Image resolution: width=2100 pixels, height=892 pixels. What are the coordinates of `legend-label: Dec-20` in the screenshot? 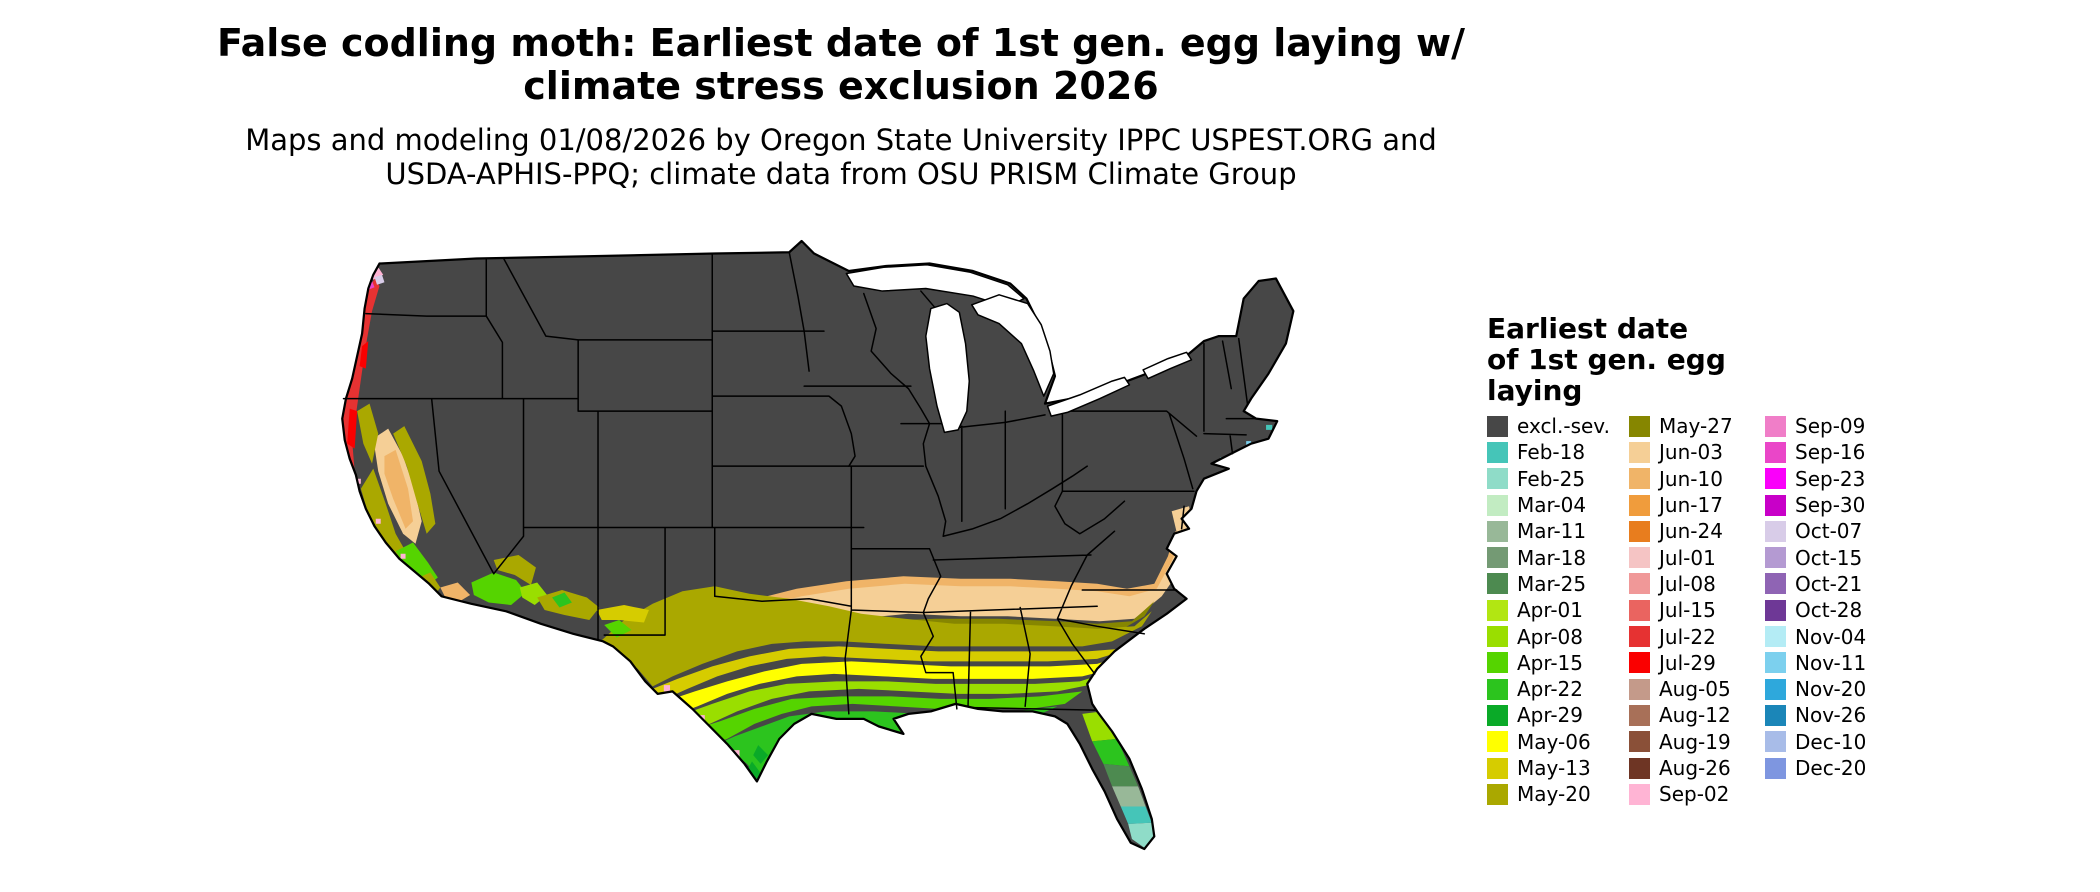 It's located at (1831, 768).